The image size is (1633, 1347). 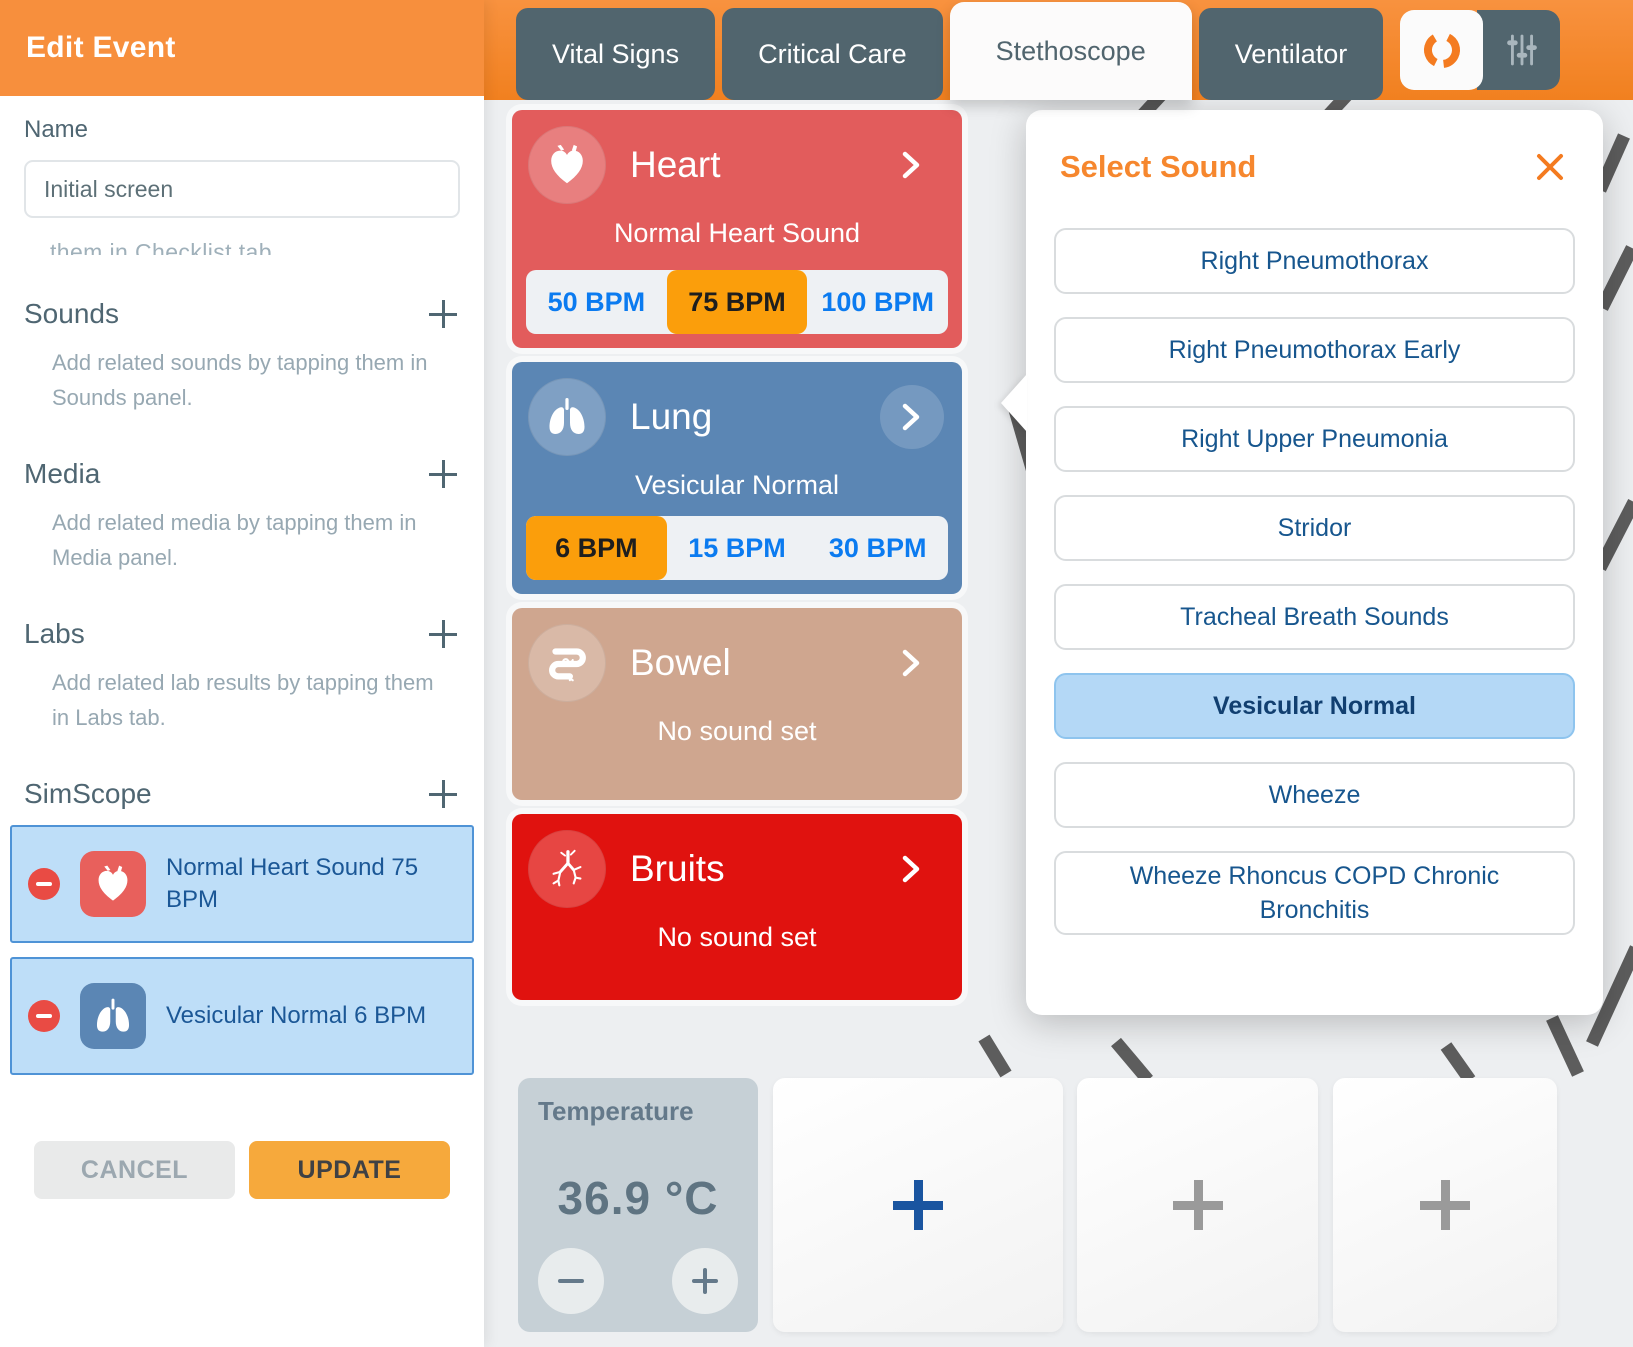 I want to click on cancel-button: CANCEL, so click(x=134, y=1170).